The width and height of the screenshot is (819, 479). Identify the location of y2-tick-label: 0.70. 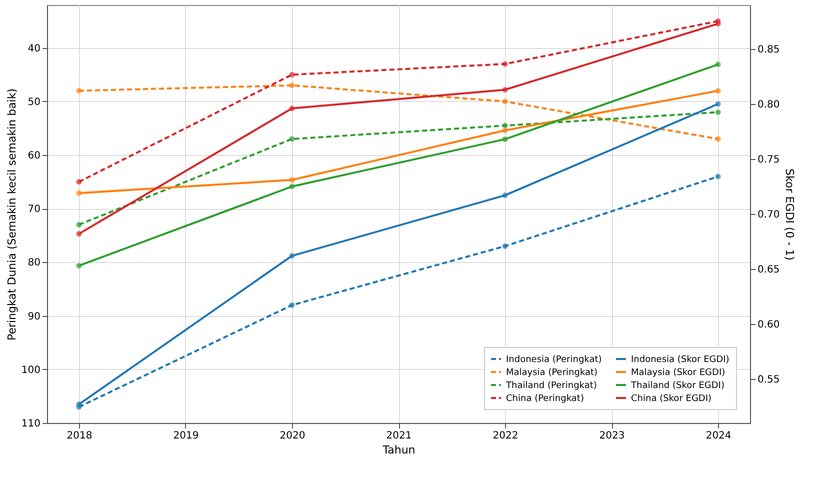
(769, 215).